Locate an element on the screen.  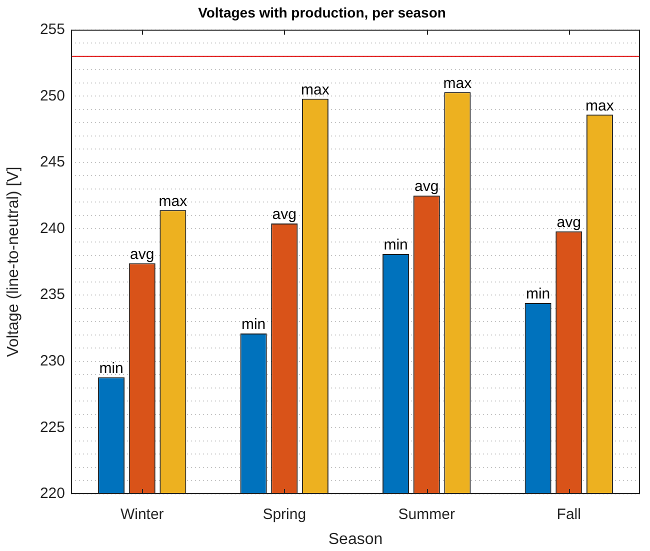
series-label: avg is located at coordinates (284, 215).